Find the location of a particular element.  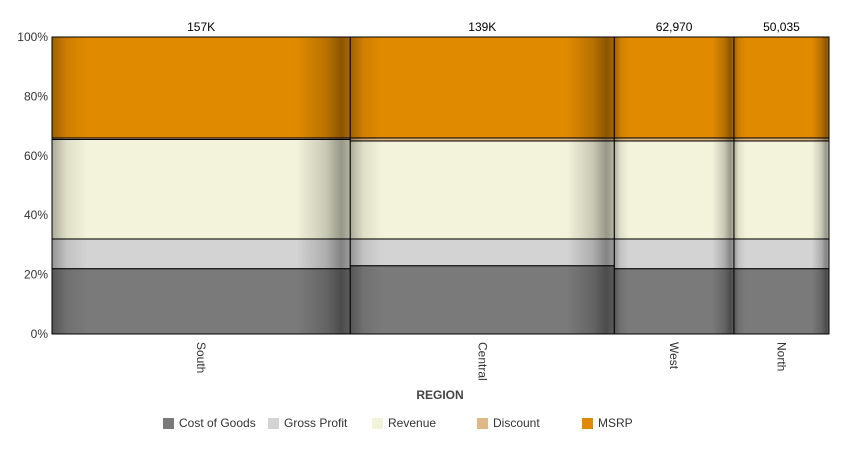

bar-segment-south-cost-of-goods is located at coordinates (201, 301).